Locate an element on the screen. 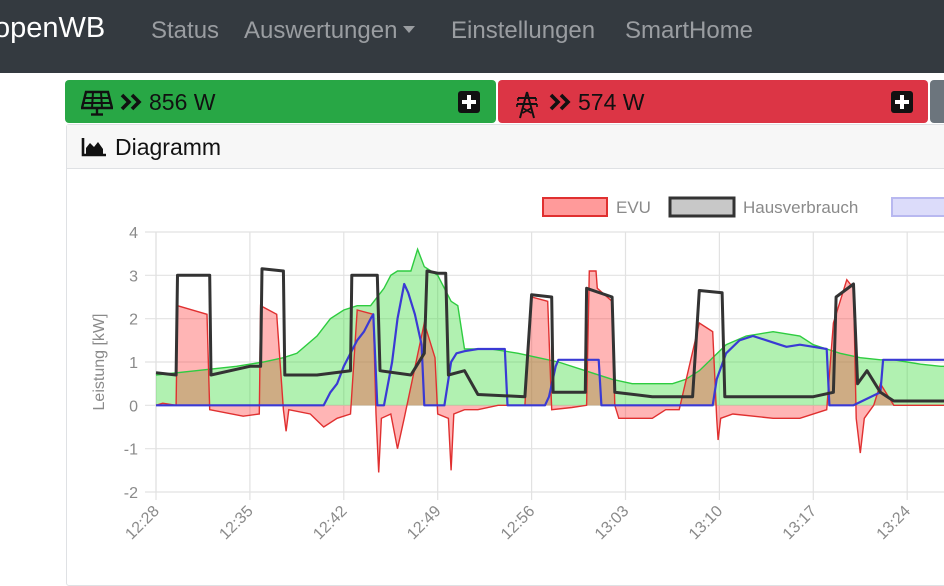 The image size is (944, 586). legend-label: EVU is located at coordinates (633, 207).